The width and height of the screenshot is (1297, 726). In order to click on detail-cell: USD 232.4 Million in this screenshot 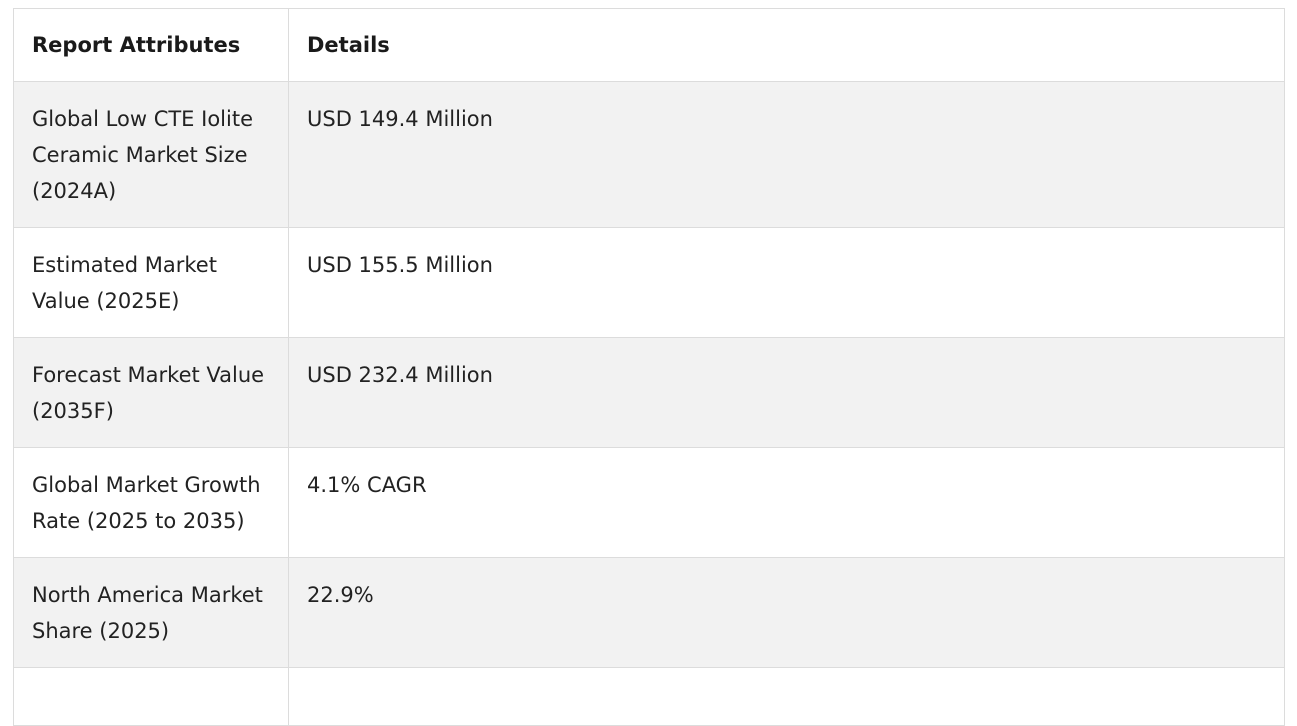, I will do `click(786, 392)`.